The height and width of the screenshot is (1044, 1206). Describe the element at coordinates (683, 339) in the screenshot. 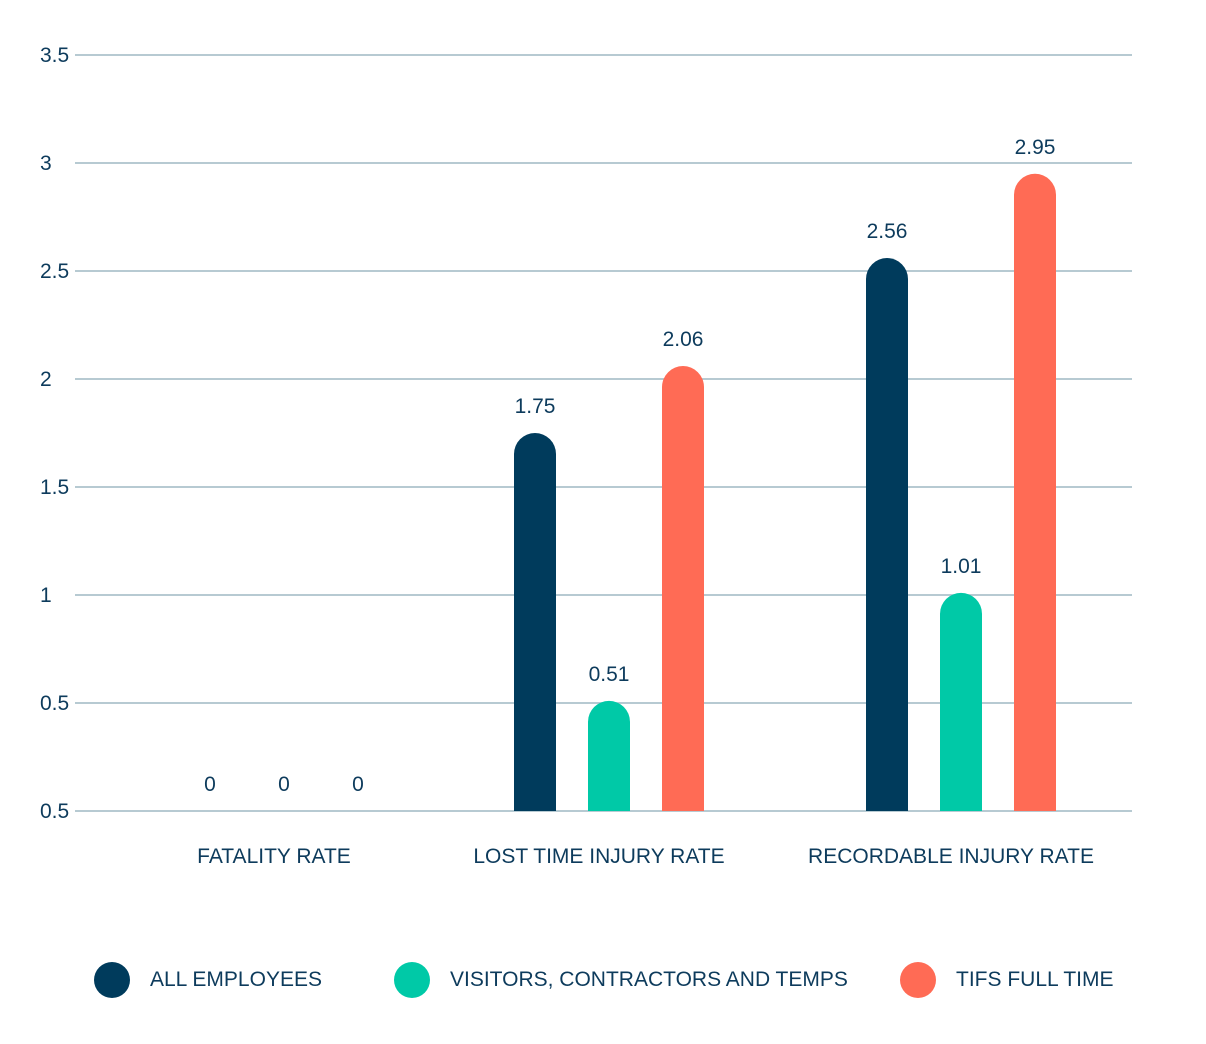

I see `data-label: 2.06` at that location.